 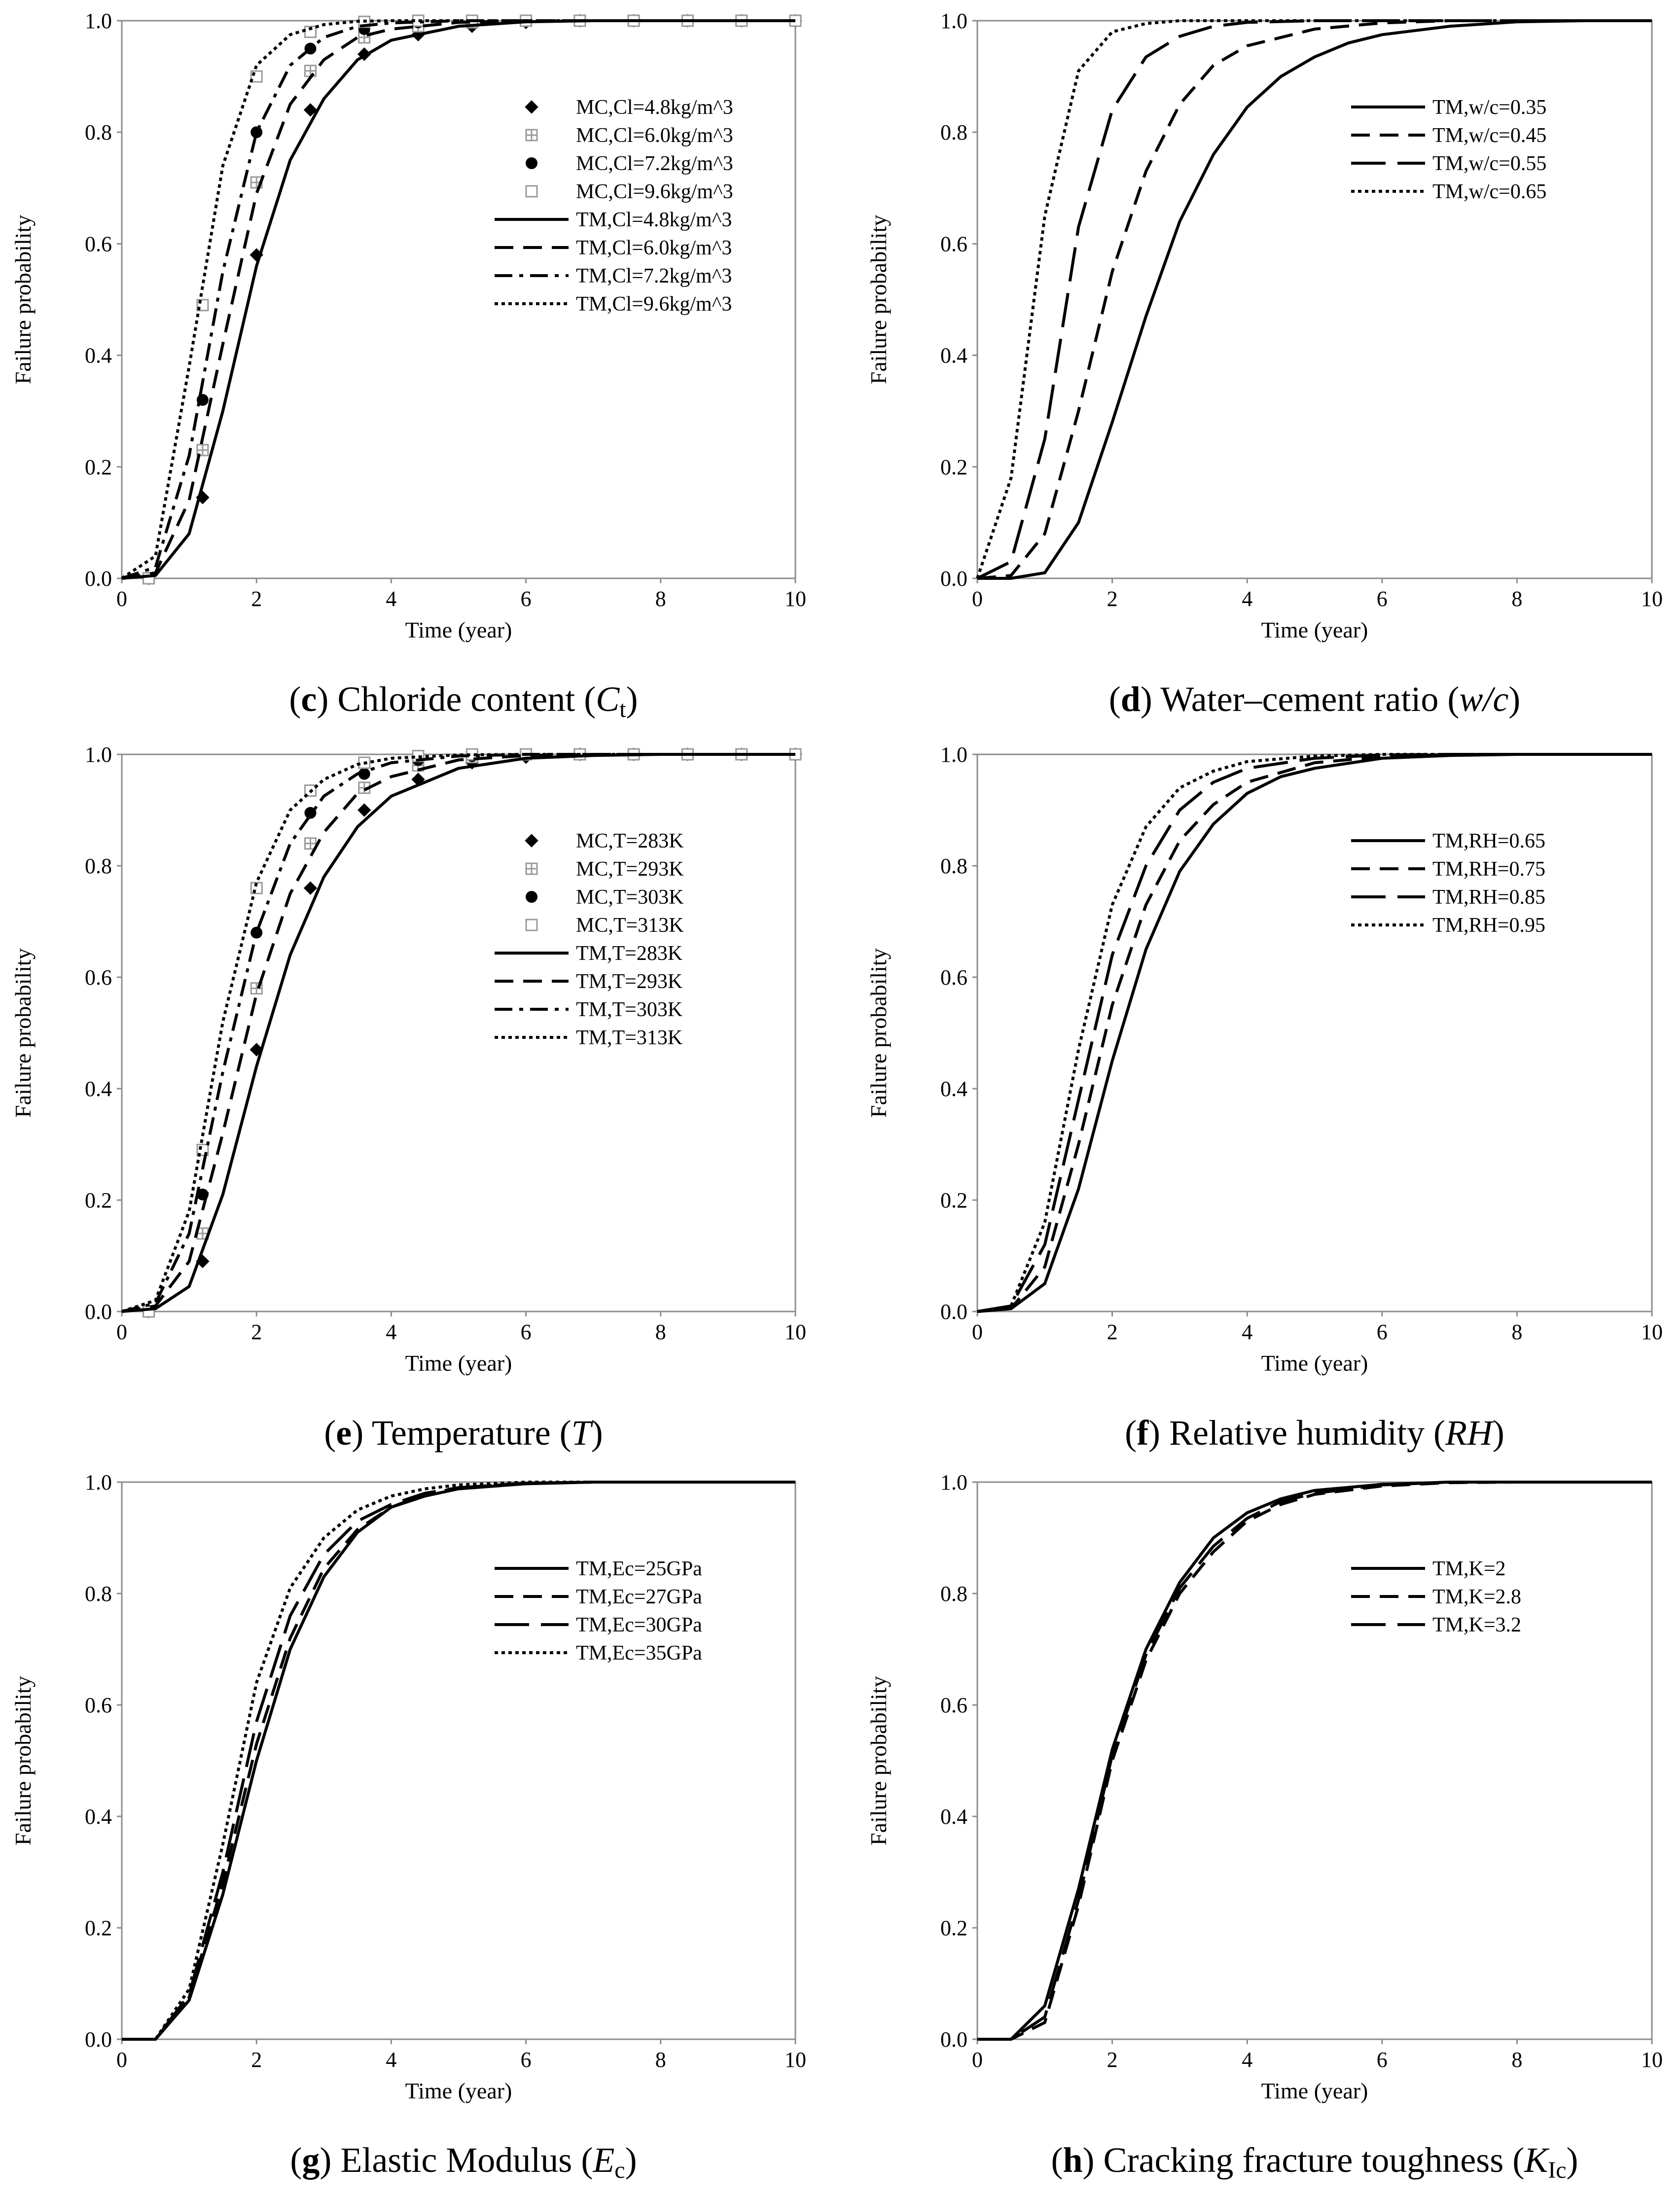 What do you see at coordinates (1489, 163) in the screenshot?
I see `legend-label: TM,w/c=0.55` at bounding box center [1489, 163].